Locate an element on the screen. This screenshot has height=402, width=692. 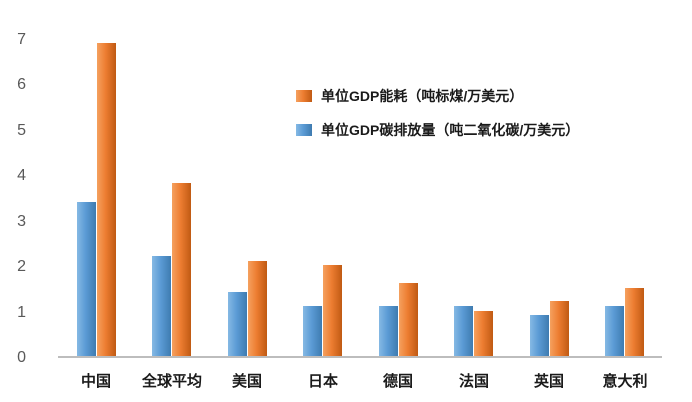
y-axis: 0 1 2 3 4 5 6 7 is located at coordinates (20, 198).